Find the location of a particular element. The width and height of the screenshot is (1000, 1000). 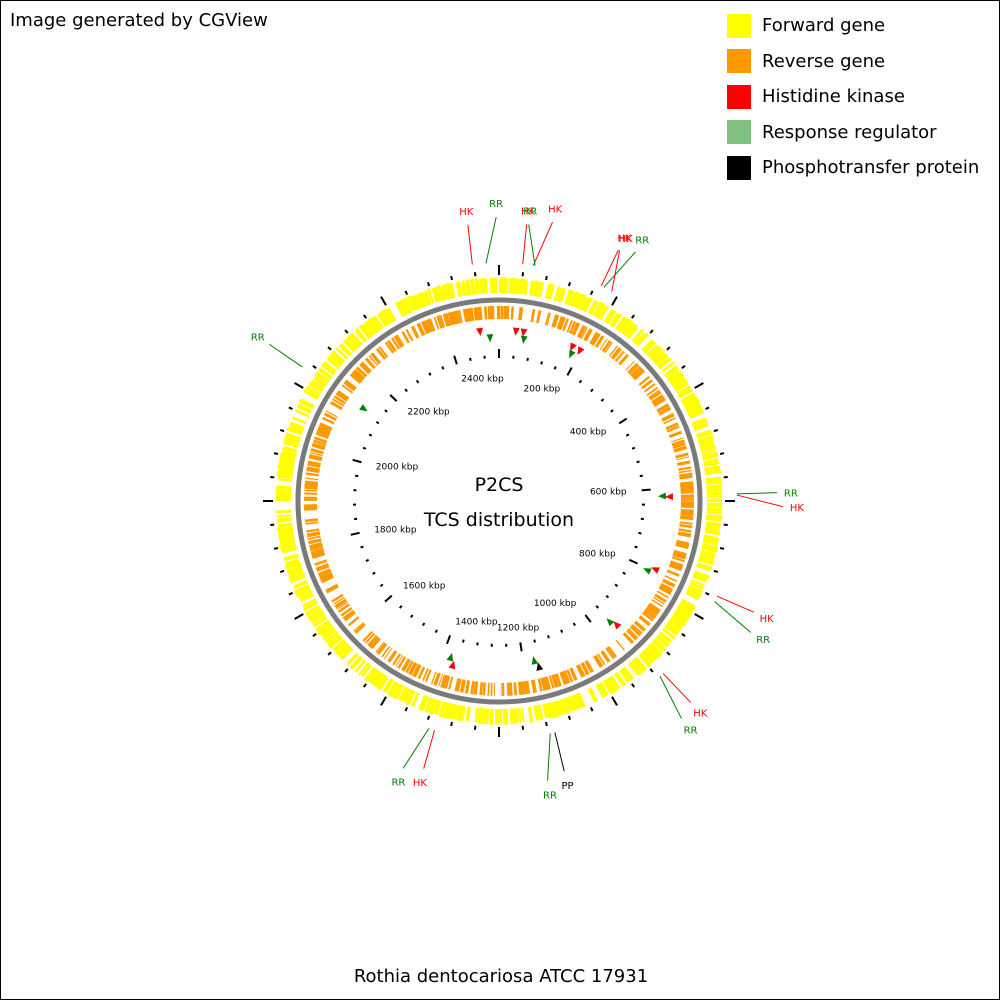

feature-callout-label: HK is located at coordinates (767, 619).